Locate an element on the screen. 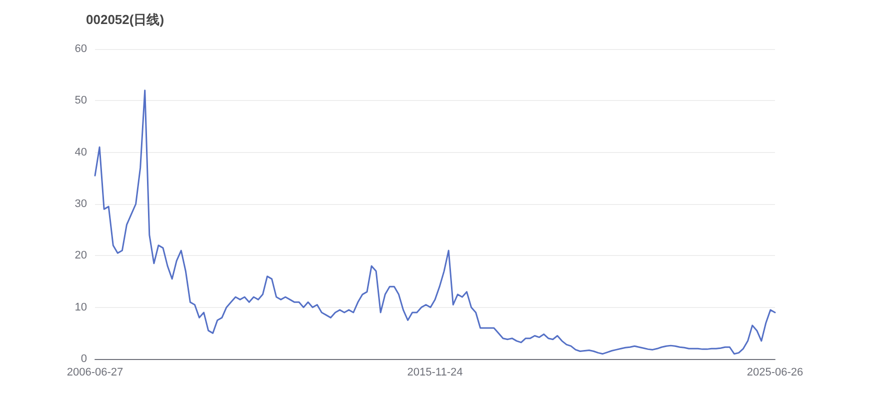 This screenshot has width=870, height=417. y-tick-label: 10 is located at coordinates (80, 307).